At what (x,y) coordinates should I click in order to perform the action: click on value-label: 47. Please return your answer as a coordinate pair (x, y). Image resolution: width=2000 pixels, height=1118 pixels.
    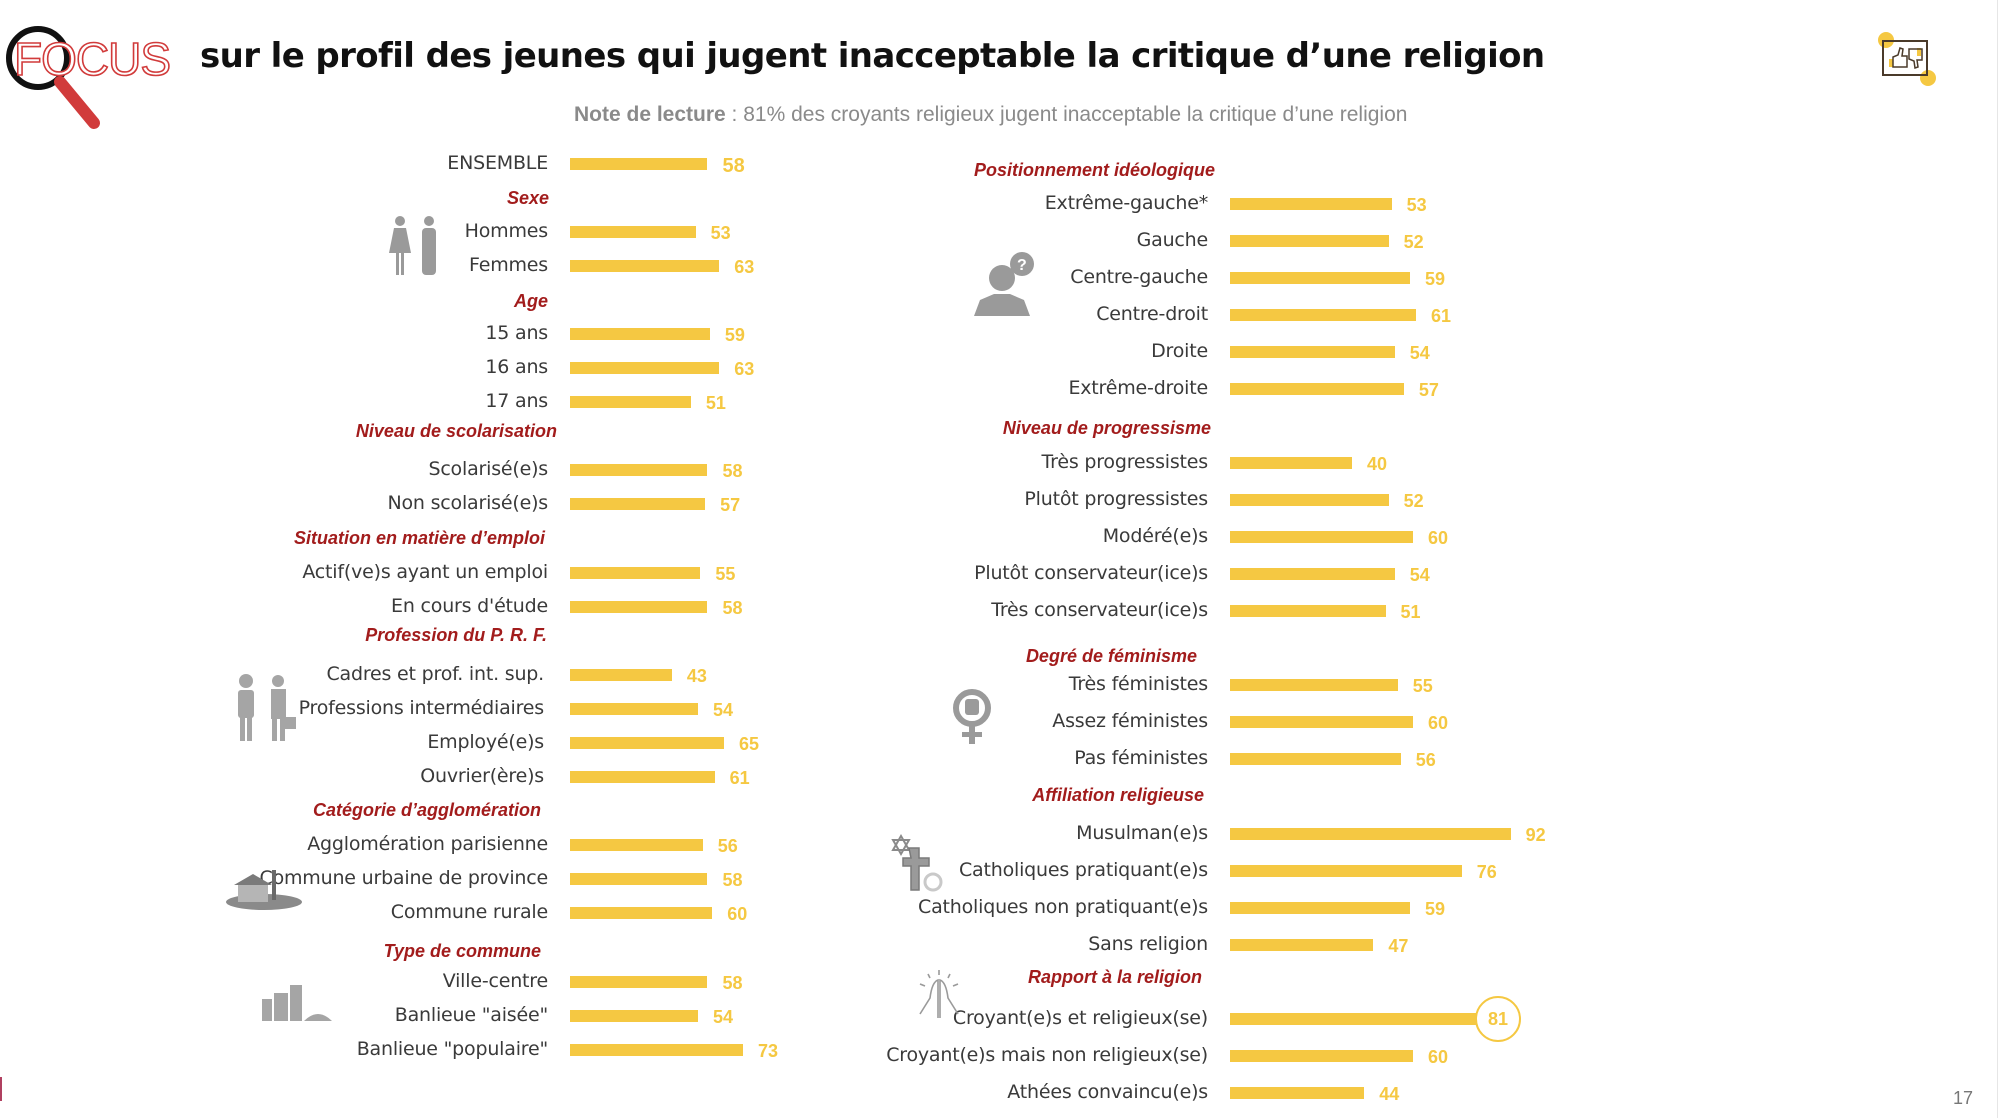
    Looking at the image, I should click on (1398, 946).